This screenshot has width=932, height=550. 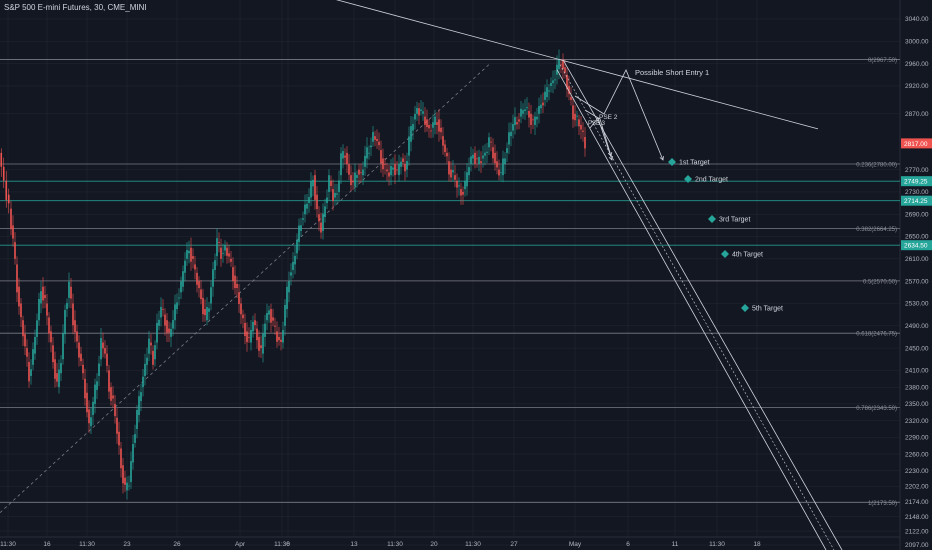 I want to click on target-label: 2nd Target, so click(x=711, y=180).